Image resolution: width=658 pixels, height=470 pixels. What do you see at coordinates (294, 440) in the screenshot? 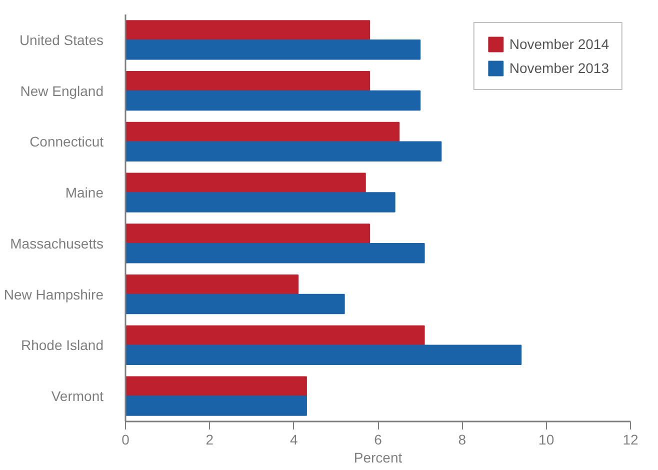
I see `x-tick-label: 4` at bounding box center [294, 440].